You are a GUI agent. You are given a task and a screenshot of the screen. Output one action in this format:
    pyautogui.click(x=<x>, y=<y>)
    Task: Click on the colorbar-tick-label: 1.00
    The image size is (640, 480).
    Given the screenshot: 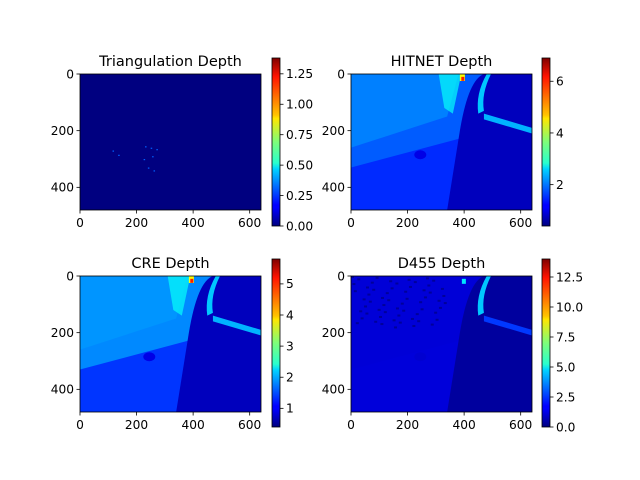 What is the action you would take?
    pyautogui.click(x=299, y=105)
    